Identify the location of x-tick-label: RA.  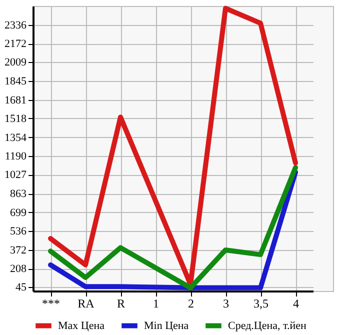
(86, 303).